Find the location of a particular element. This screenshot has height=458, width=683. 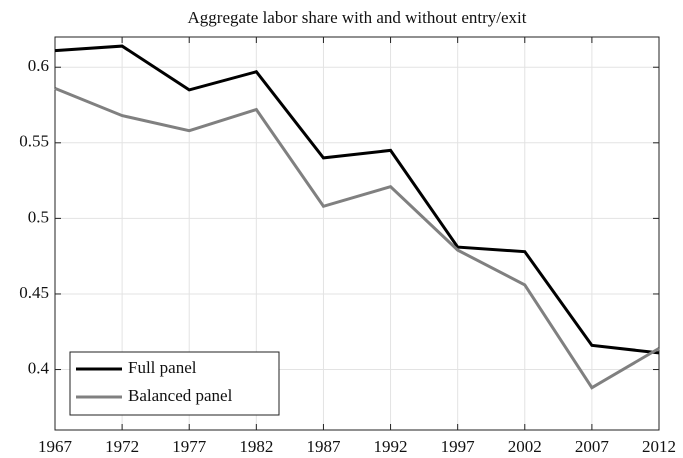

x-tick-label: 1972 is located at coordinates (122, 446).